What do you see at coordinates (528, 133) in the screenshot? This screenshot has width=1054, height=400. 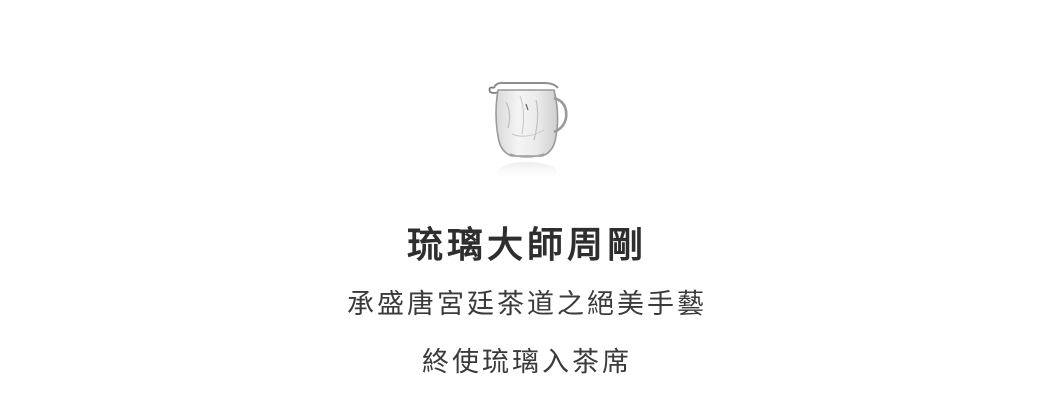 I see `glass-pitcher-icon` at bounding box center [528, 133].